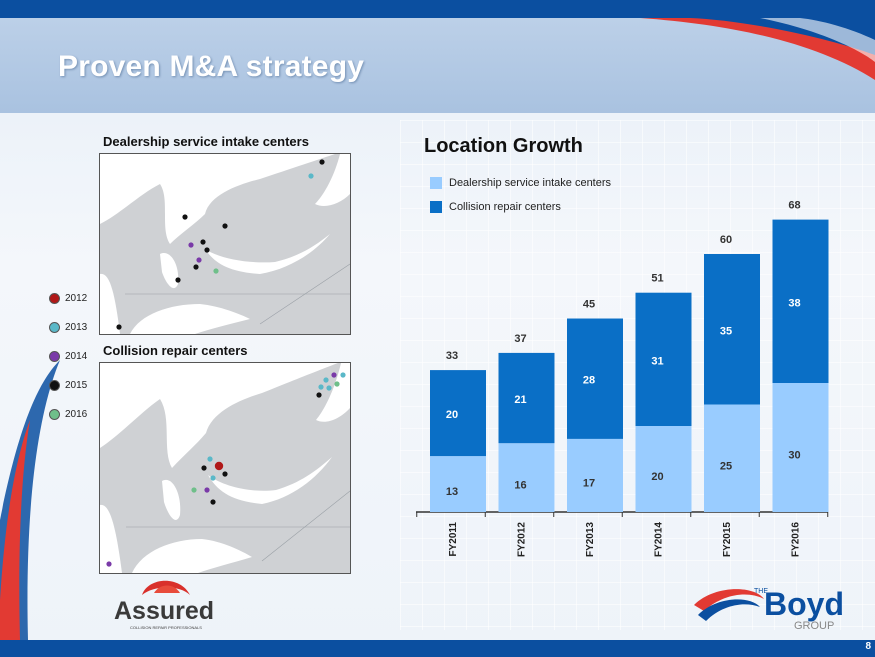  Describe the element at coordinates (794, 206) in the screenshot. I see `data-label-total: 68` at that location.